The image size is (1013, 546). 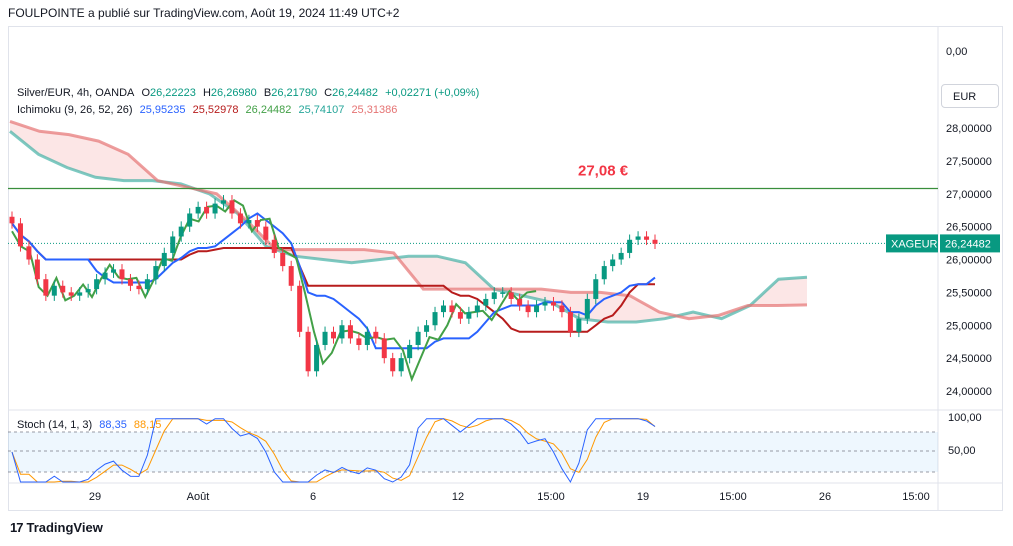 I want to click on ichimoku-value-3: 26,24482, so click(x=268, y=110).